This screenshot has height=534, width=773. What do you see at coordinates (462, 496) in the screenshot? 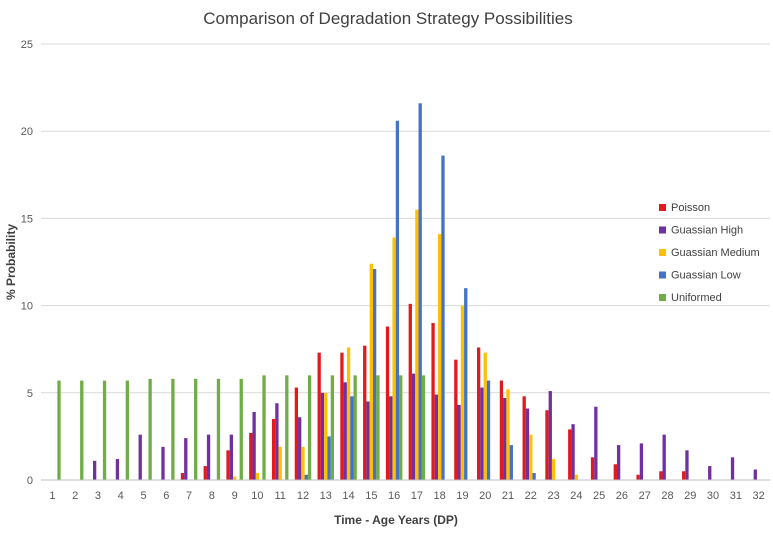
I see `x-tick-label: 19` at bounding box center [462, 496].